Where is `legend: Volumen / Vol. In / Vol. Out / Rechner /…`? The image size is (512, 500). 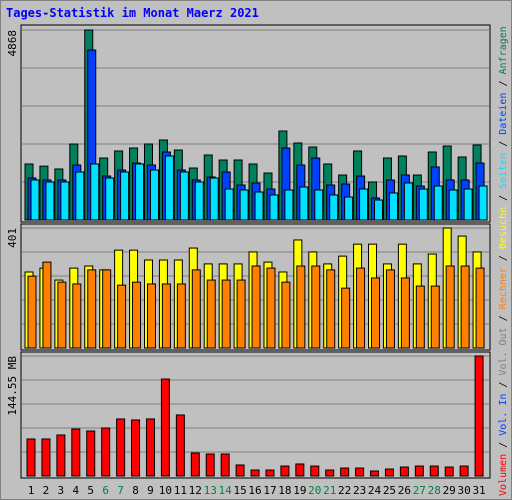
legend: Volumen / Vol. In / Vol. Out / Rechner /… is located at coordinates (503, 261).